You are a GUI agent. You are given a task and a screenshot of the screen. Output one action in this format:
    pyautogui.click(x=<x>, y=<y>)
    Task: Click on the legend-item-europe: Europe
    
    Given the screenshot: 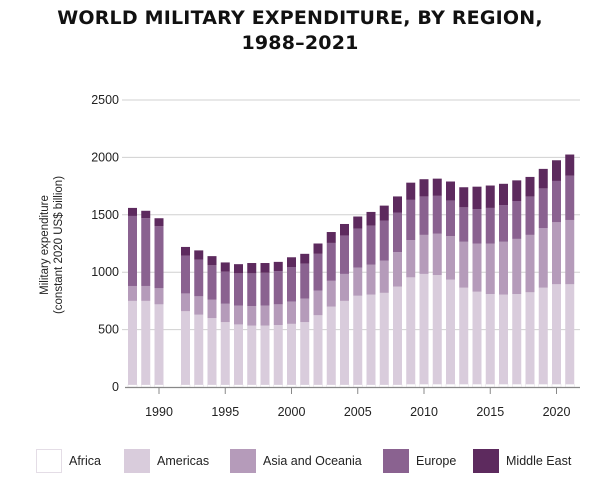 What is the action you would take?
    pyautogui.click(x=419, y=461)
    